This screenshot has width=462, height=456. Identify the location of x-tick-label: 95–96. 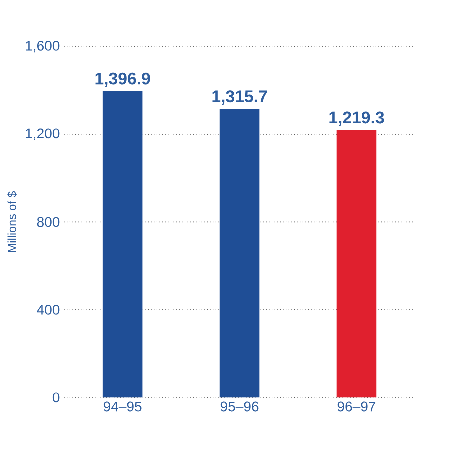
(239, 407).